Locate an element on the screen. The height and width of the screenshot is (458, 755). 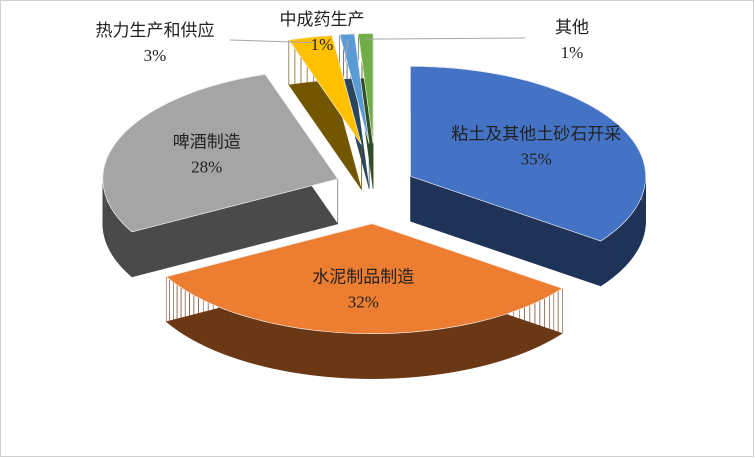
slice-label: 其他 is located at coordinates (572, 27).